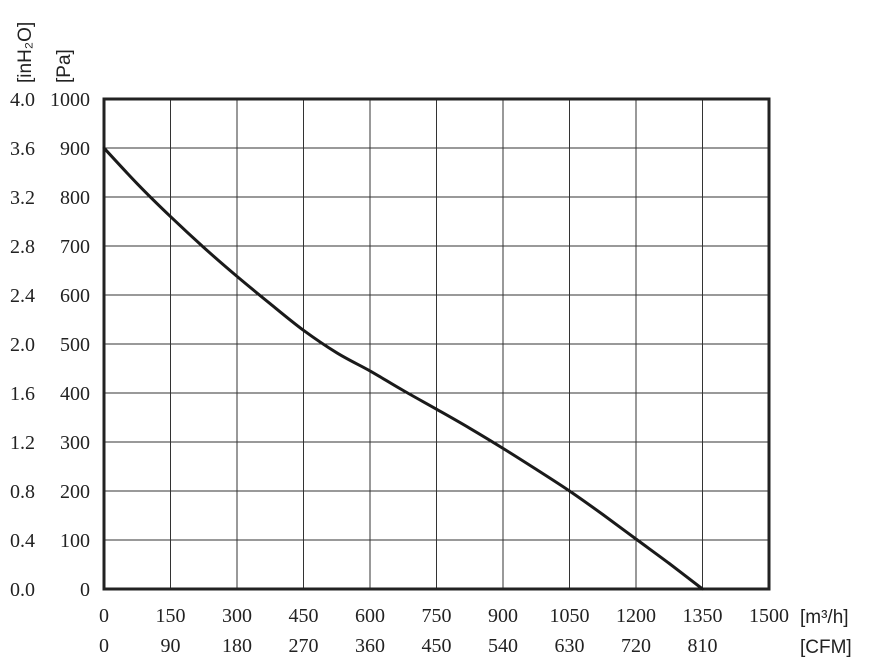  I want to click on x-tick-label: 150, so click(171, 616).